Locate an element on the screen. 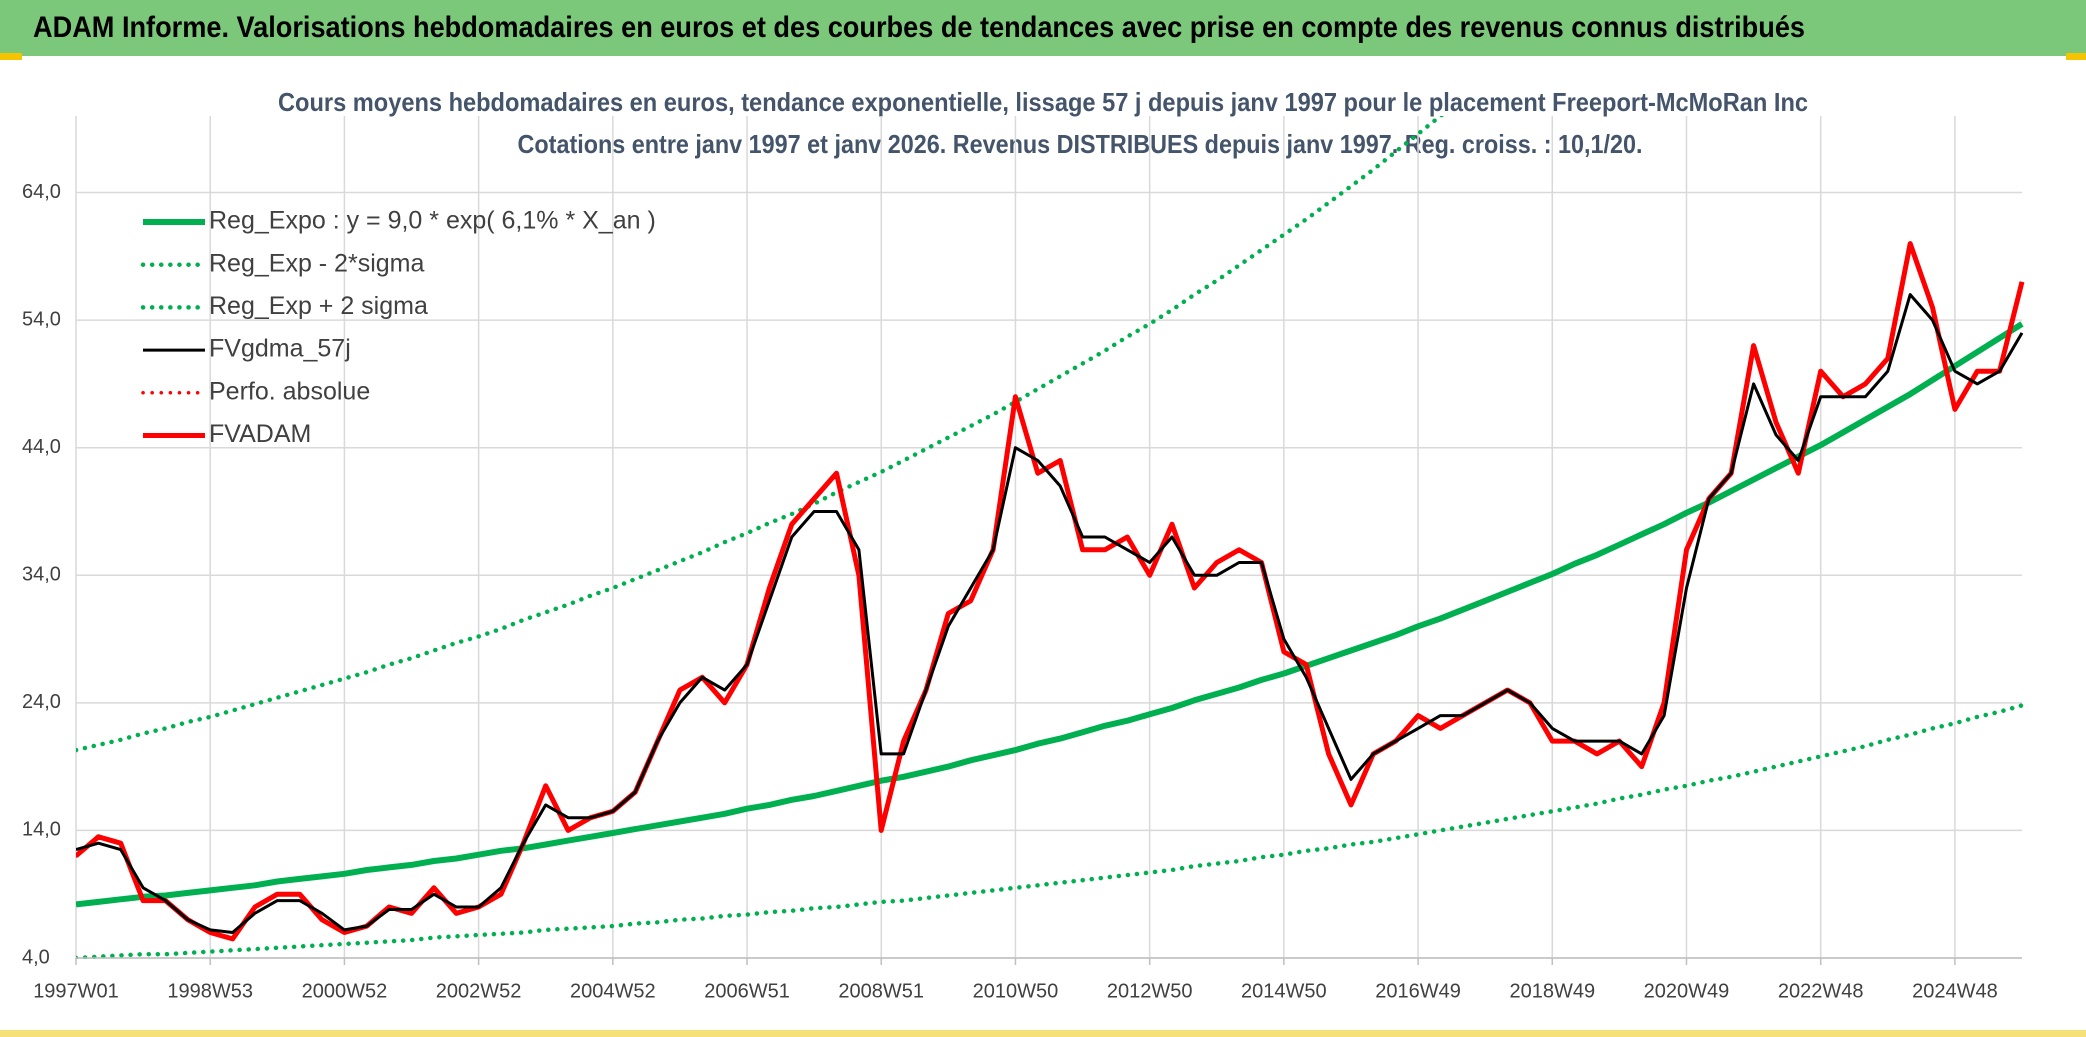 The image size is (2086, 1037). legend-label: Perfo. absolue is located at coordinates (289, 391).